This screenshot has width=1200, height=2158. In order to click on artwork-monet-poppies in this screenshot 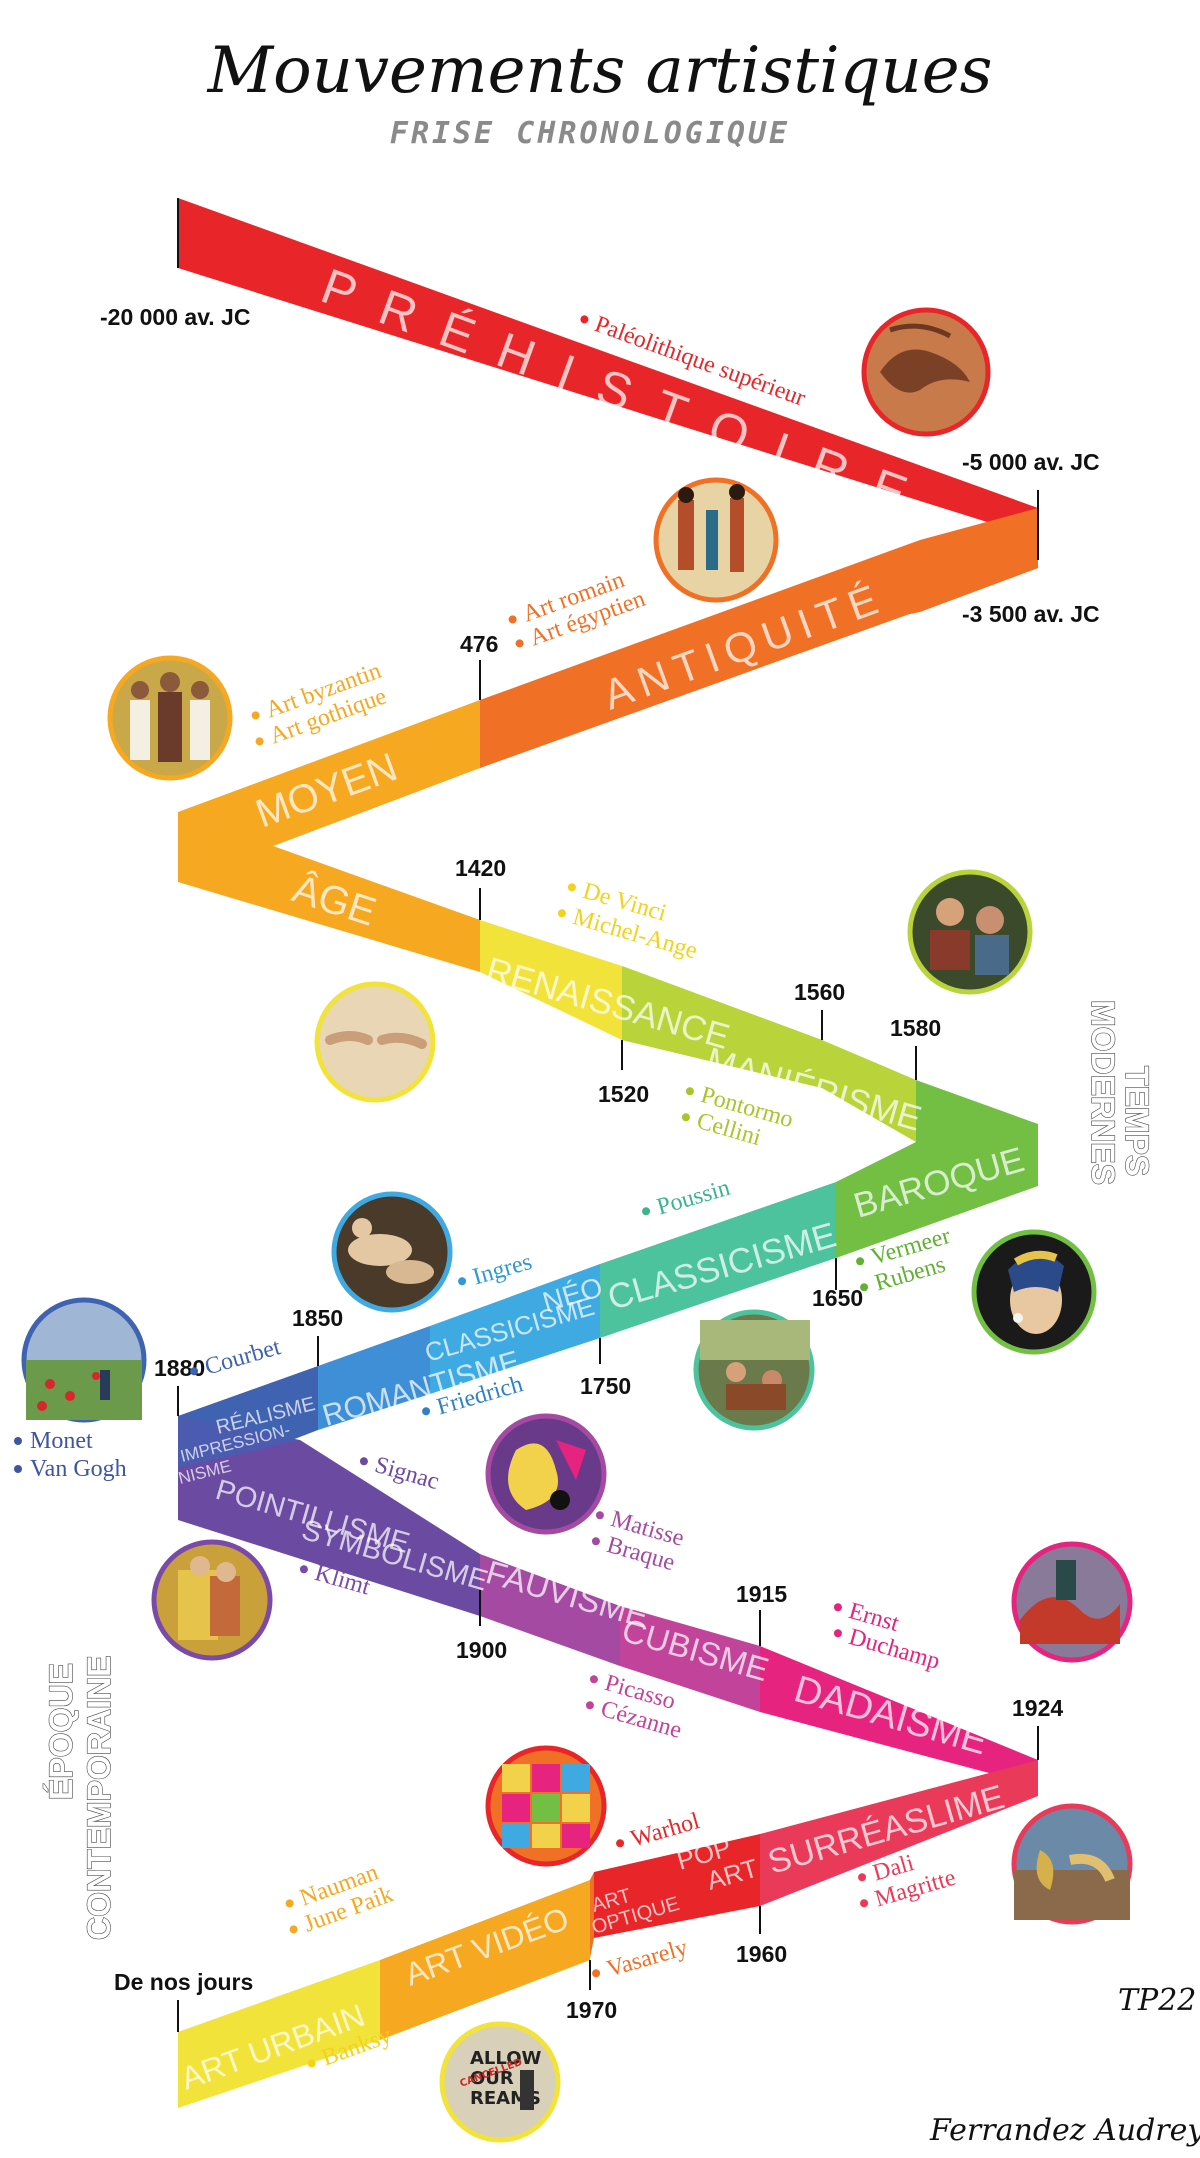, I will do `click(84, 1360)`.